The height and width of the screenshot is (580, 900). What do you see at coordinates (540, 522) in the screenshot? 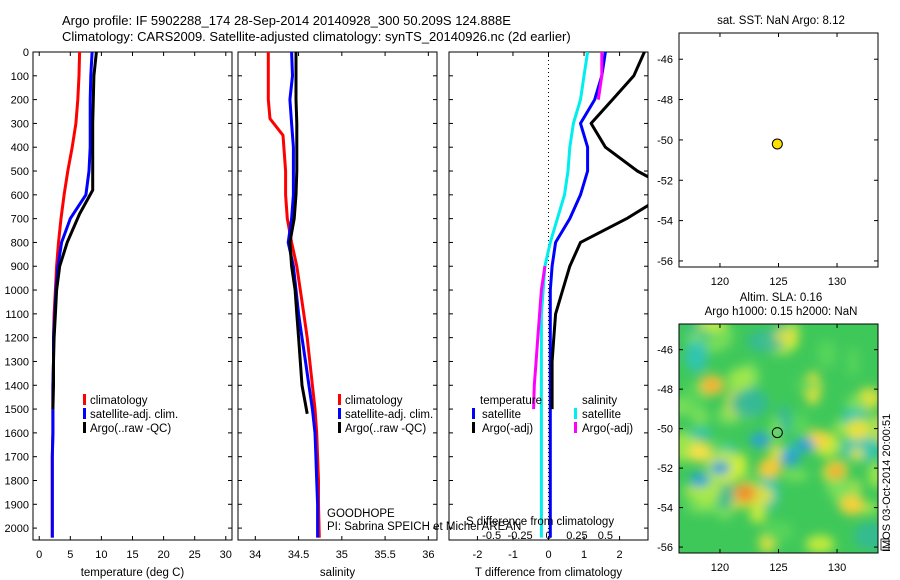
I see `s-difference-axis-label: S difference from climatology` at bounding box center [540, 522].